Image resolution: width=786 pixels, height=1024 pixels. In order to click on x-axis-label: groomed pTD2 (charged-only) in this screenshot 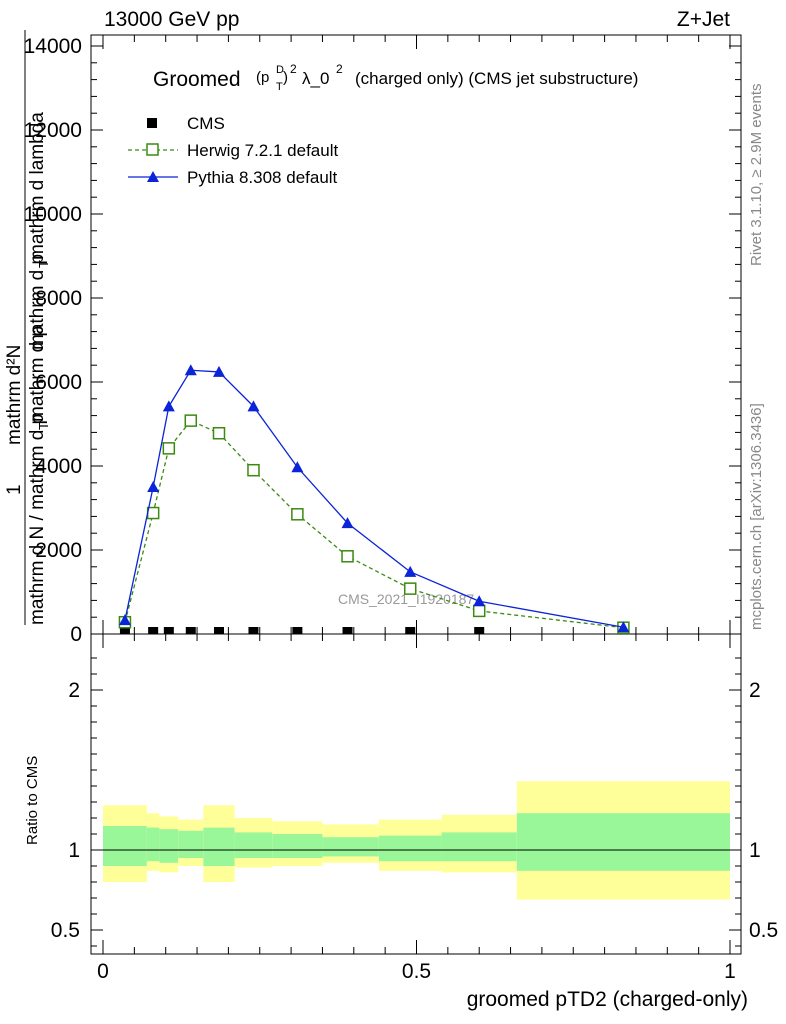, I will do `click(607, 999)`.